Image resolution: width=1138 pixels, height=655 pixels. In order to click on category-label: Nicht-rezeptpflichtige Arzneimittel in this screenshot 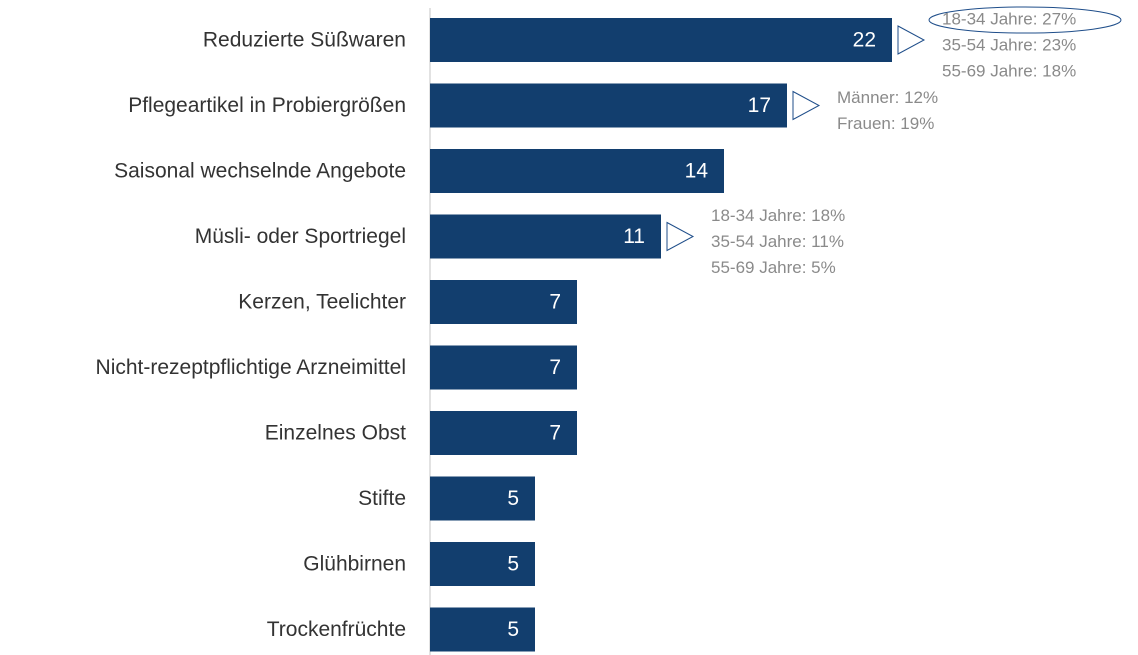, I will do `click(251, 367)`.